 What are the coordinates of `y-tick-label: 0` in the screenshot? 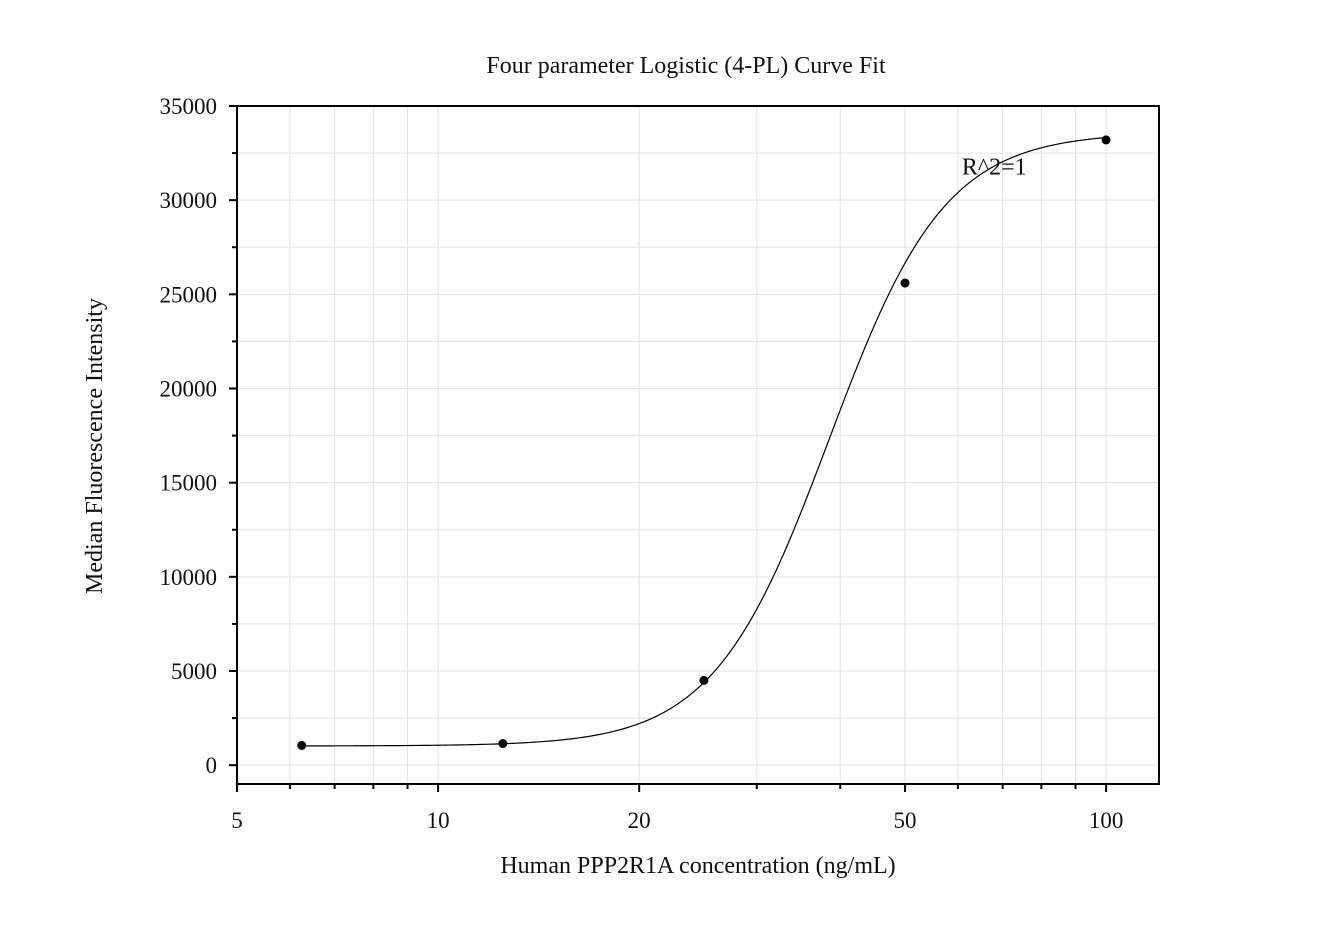 It's located at (212, 765).